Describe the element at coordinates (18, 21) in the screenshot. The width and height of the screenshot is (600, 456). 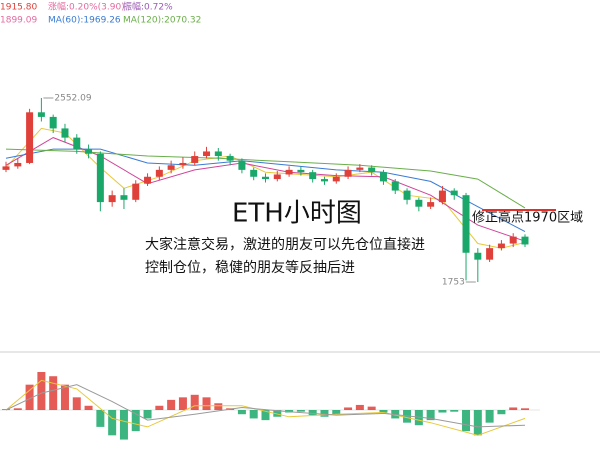
I see `header-info: 1899.09` at that location.